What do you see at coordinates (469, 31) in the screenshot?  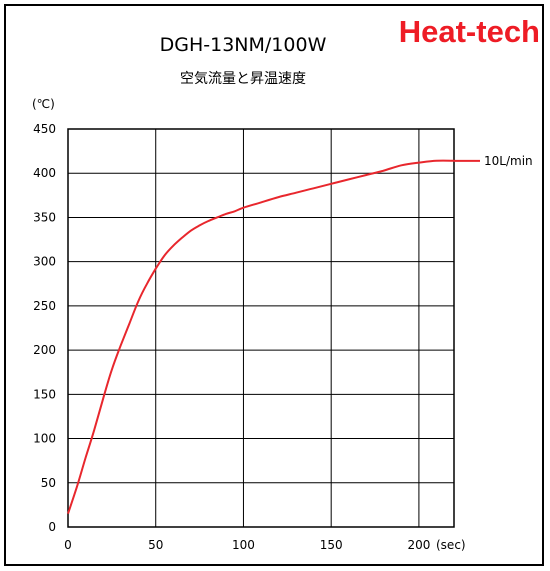 I see `brand-logo: Heat-tech` at bounding box center [469, 31].